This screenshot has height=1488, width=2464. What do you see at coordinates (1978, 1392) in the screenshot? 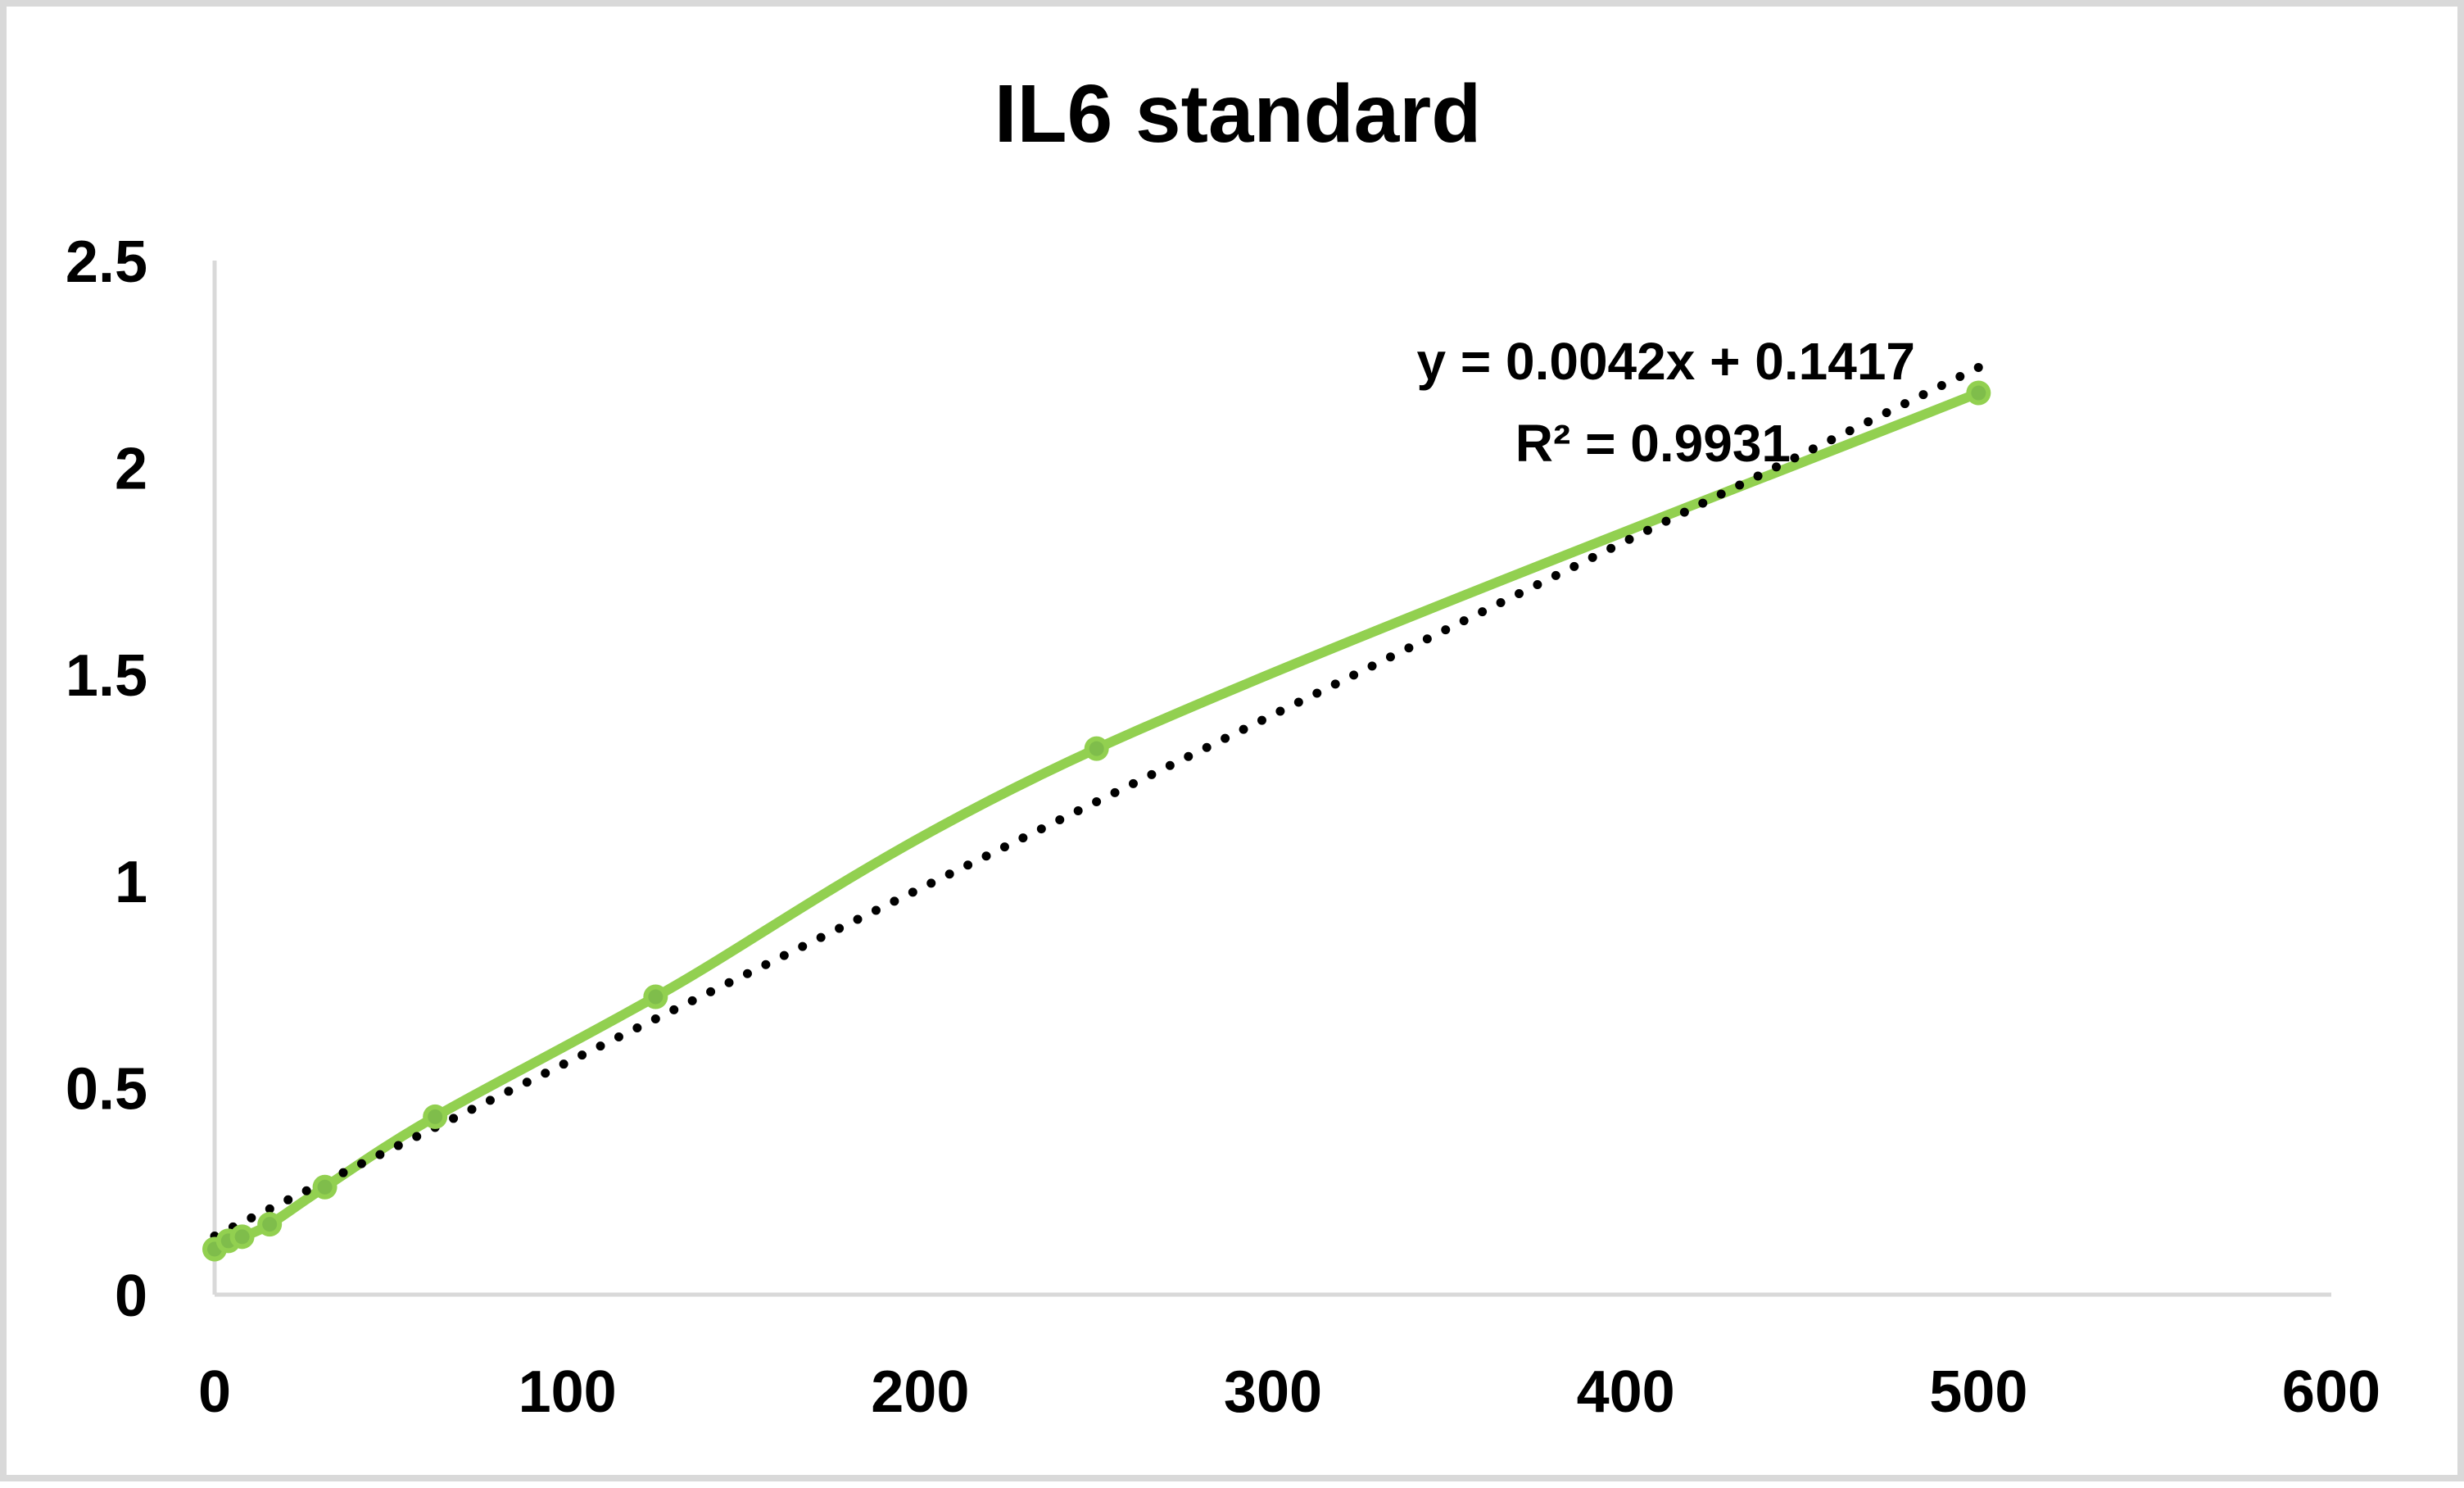
I see `x-tick-label: 500` at bounding box center [1978, 1392].